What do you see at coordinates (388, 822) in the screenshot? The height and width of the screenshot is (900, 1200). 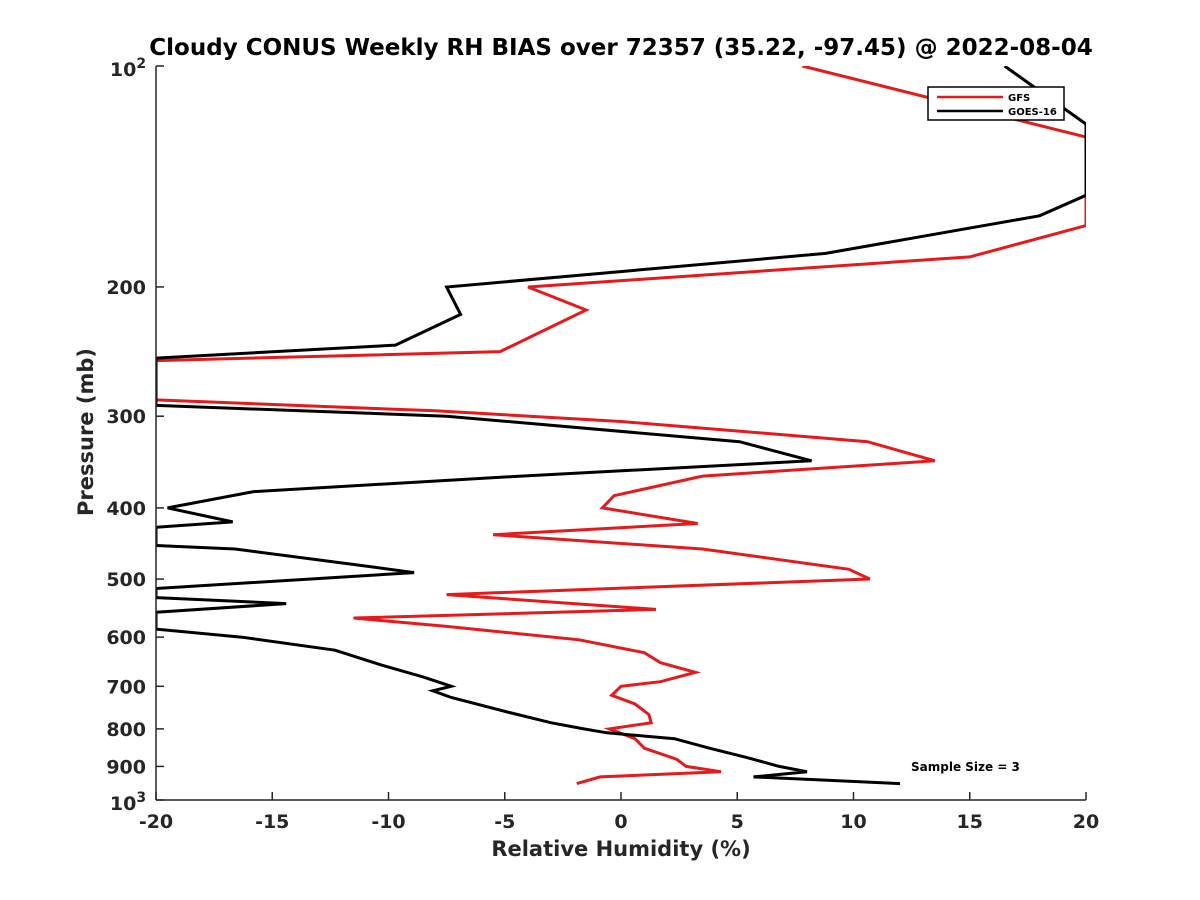 I see `x-tick-label: -10` at bounding box center [388, 822].